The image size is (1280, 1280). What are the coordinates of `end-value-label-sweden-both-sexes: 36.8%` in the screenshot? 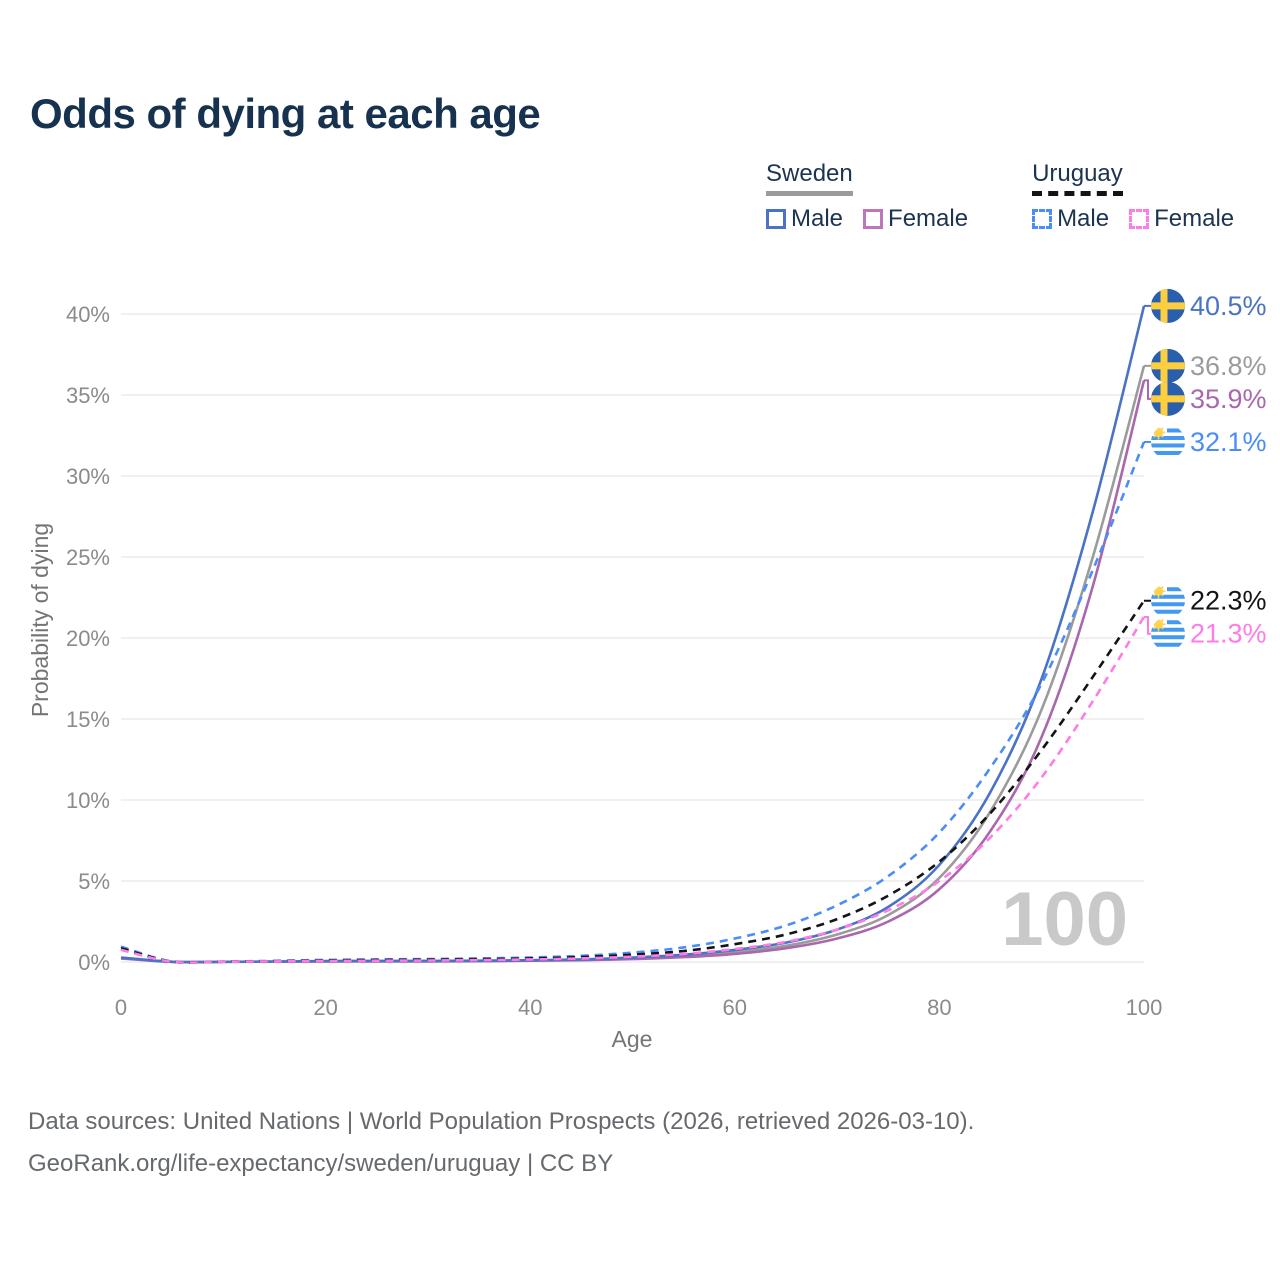 It's located at (1228, 366).